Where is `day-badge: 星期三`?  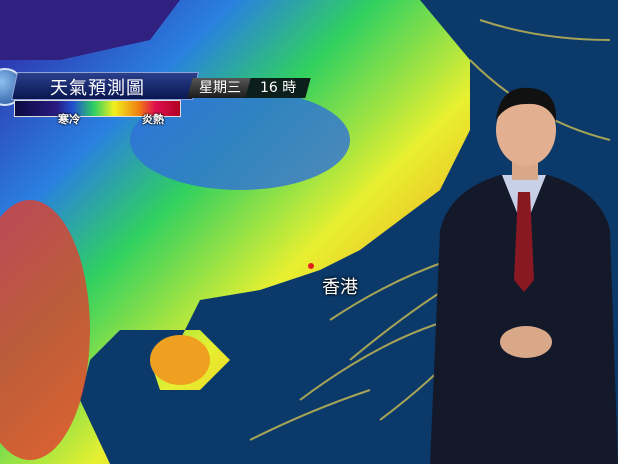 day-badge: 星期三 is located at coordinates (220, 88).